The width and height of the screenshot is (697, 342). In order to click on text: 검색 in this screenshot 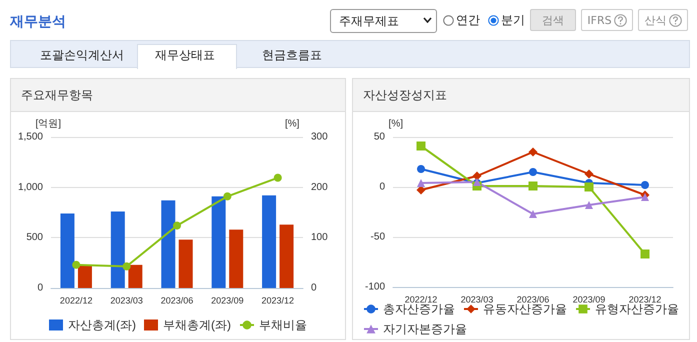, I will do `click(553, 20)`.